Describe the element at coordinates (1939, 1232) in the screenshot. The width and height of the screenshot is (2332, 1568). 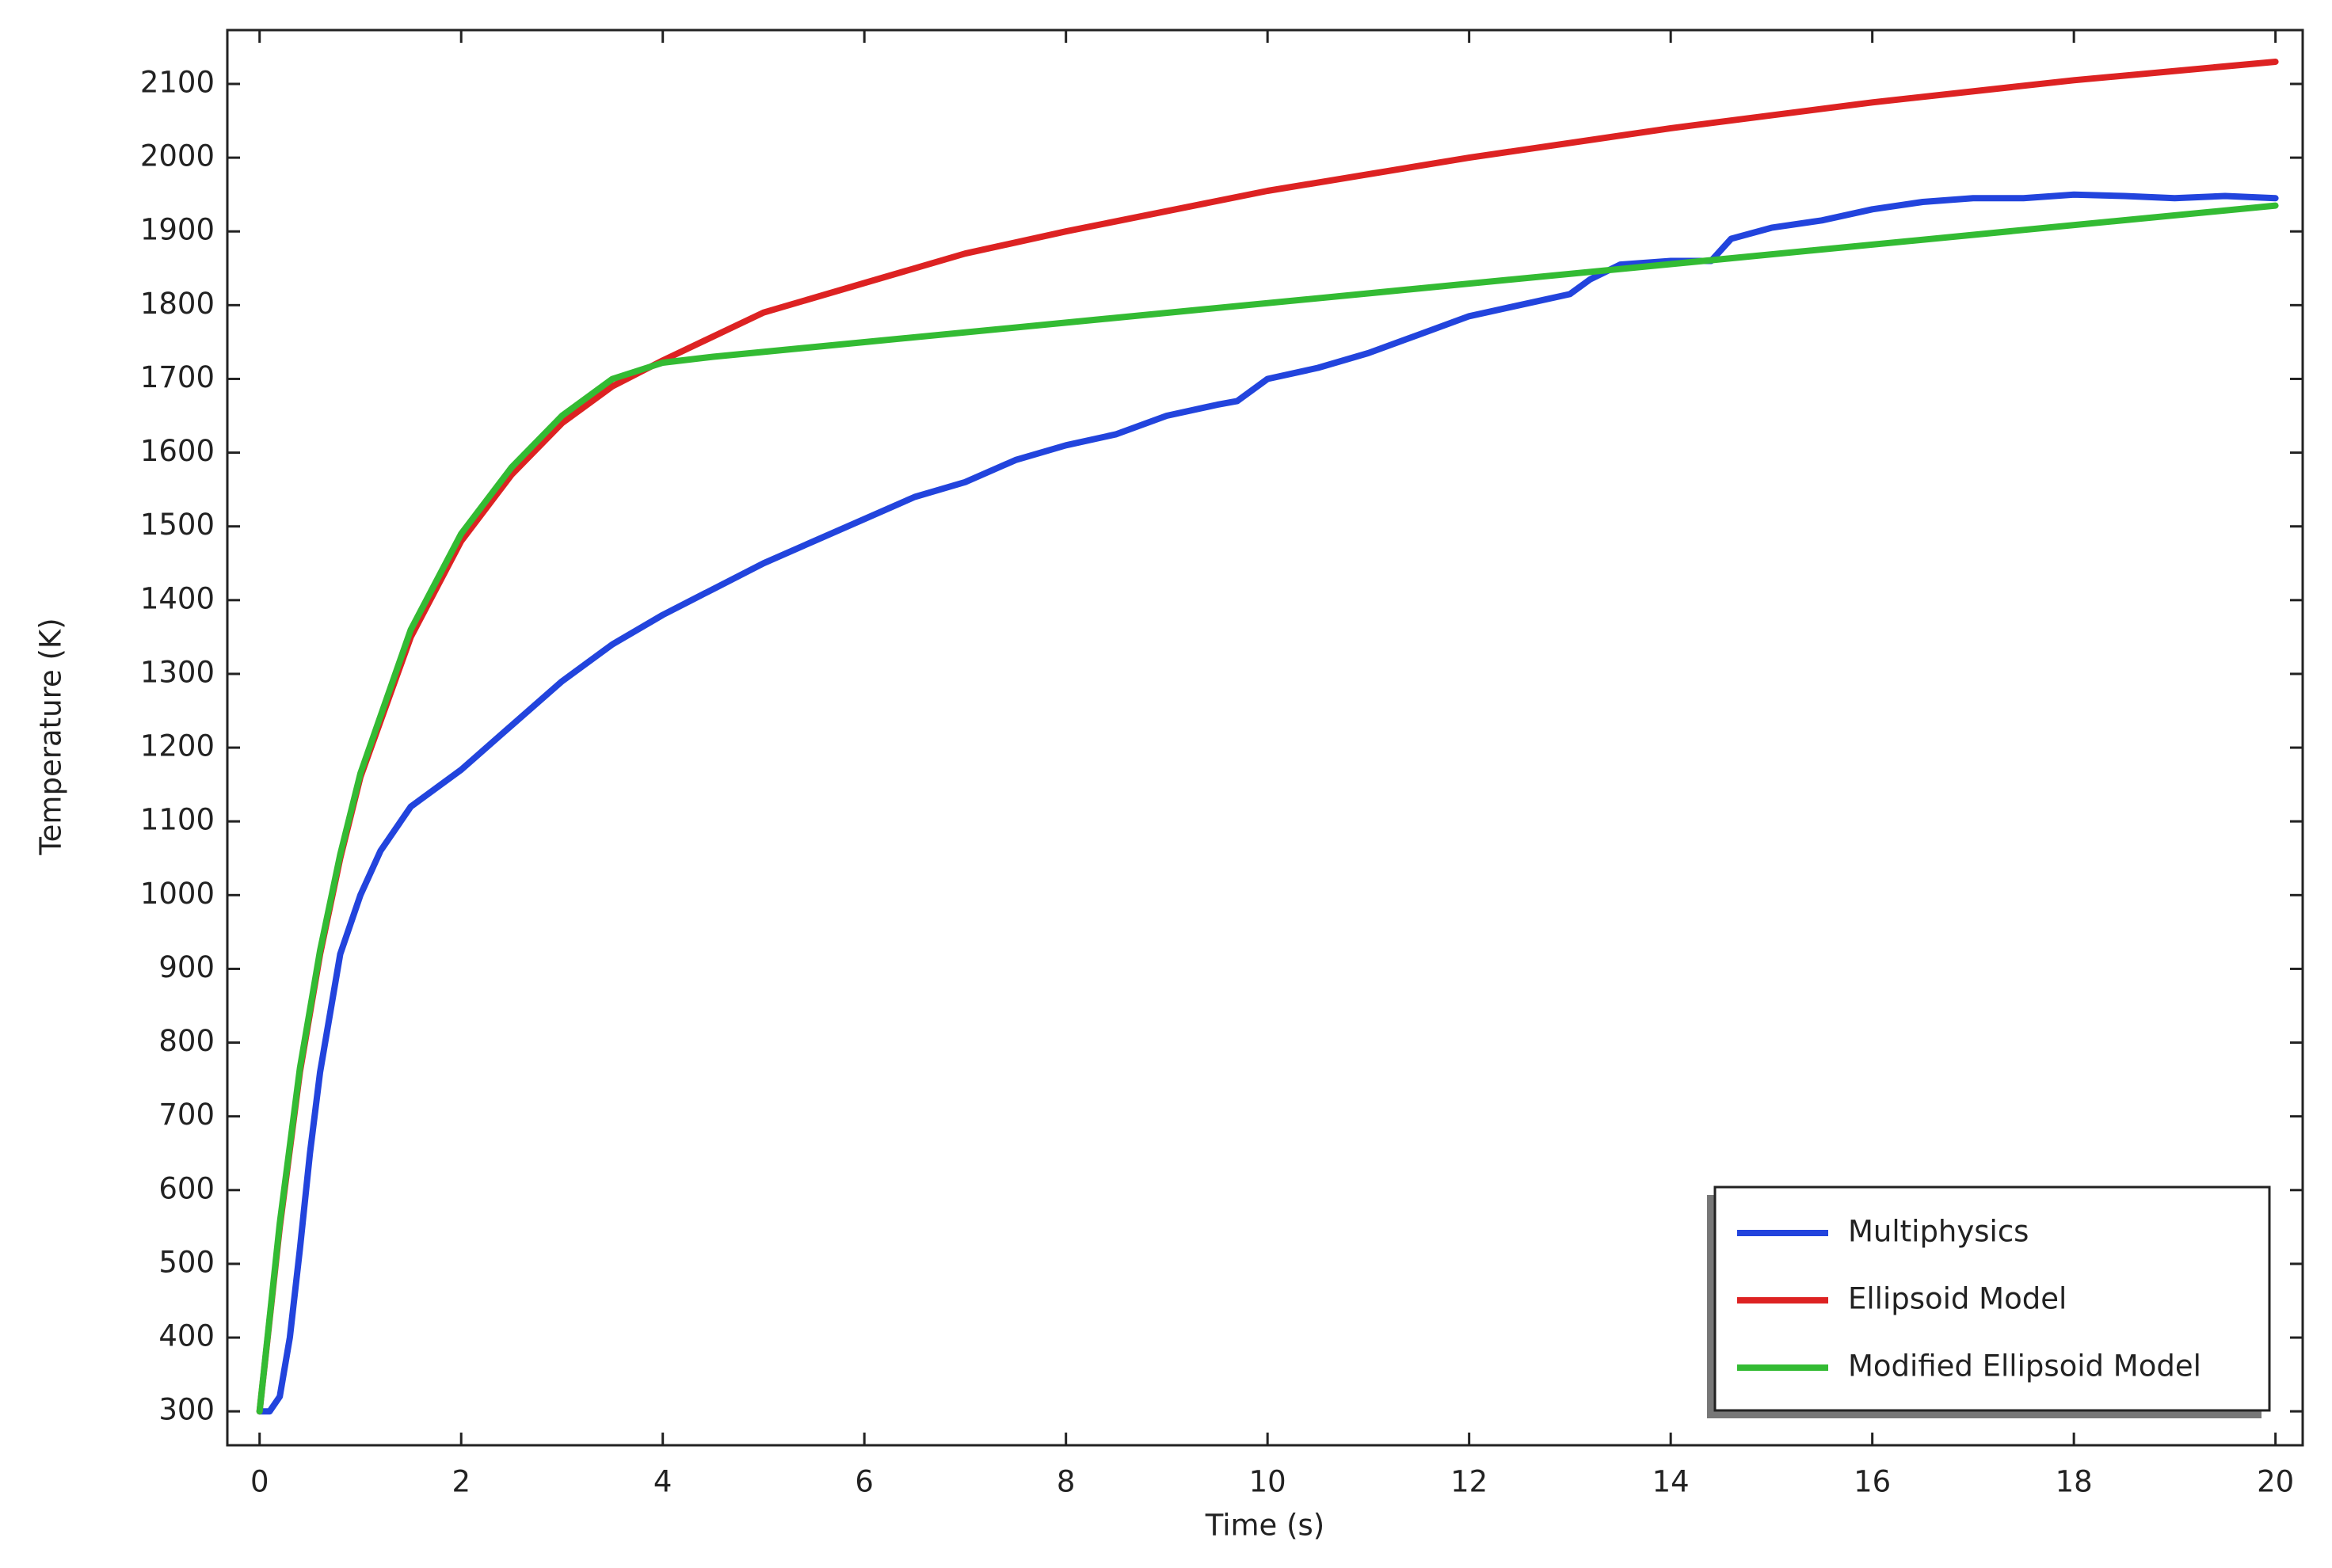
I see `legend-label: Multiphysics` at that location.